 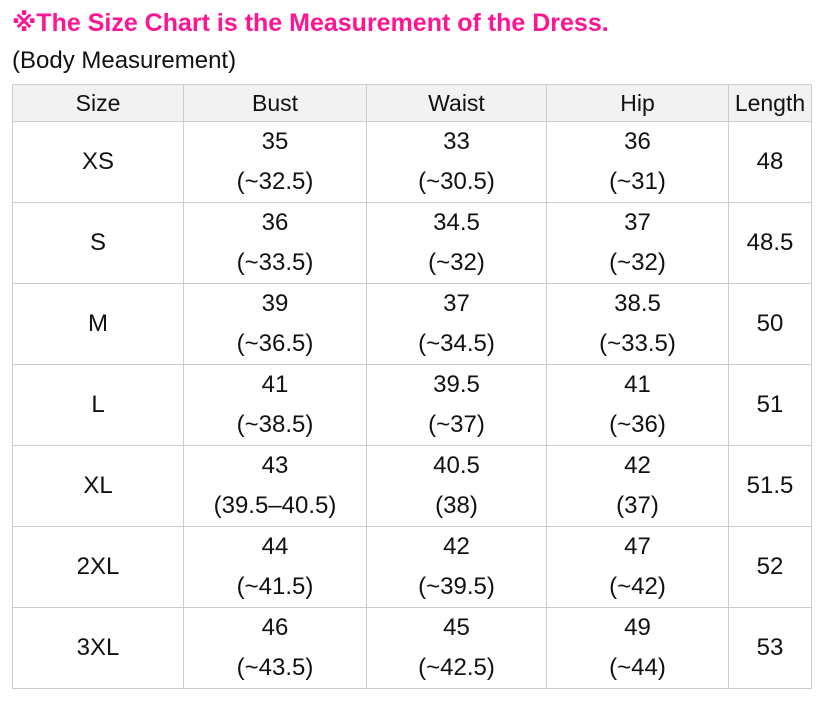 I want to click on length-cell: 50, so click(x=770, y=324).